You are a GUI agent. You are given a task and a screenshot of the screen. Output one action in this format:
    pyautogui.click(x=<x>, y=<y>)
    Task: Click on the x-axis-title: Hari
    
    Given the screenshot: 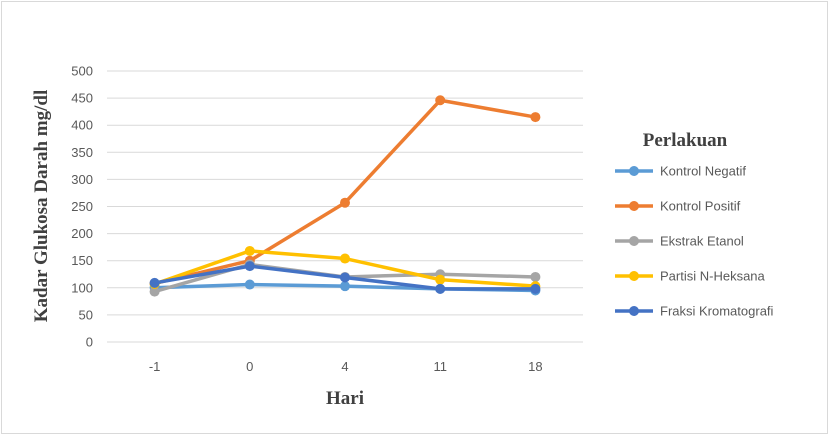 What is the action you would take?
    pyautogui.click(x=345, y=398)
    